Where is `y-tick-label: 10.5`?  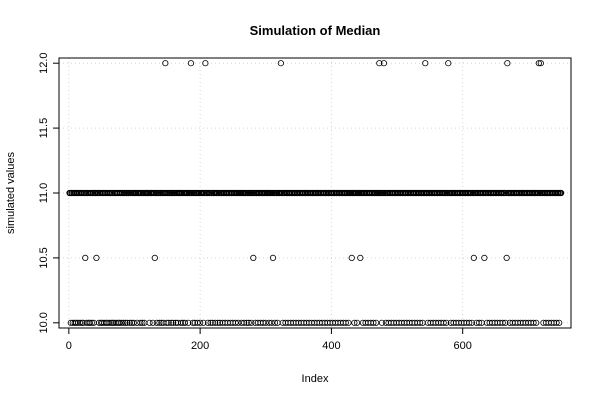 y-tick-label: 10.5 is located at coordinates (44, 257).